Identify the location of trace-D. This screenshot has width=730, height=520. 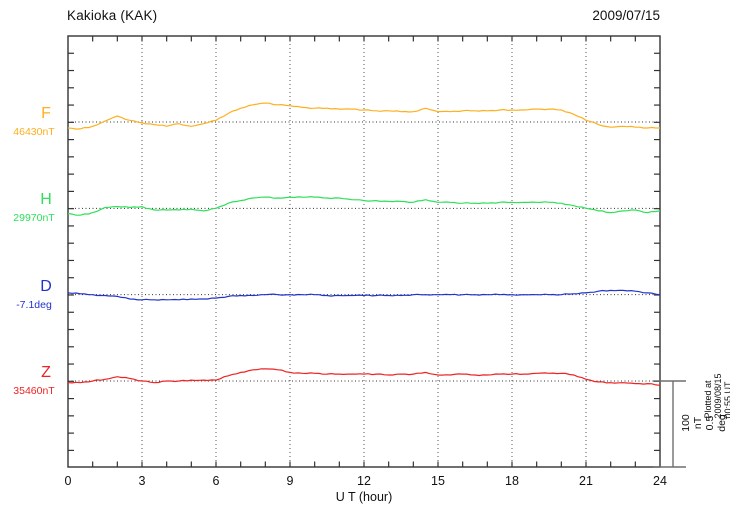
(364, 295).